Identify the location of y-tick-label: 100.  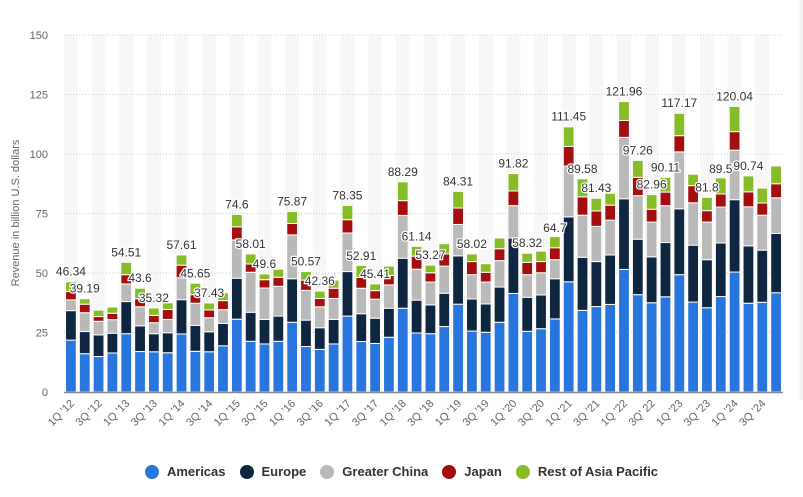
(39, 155).